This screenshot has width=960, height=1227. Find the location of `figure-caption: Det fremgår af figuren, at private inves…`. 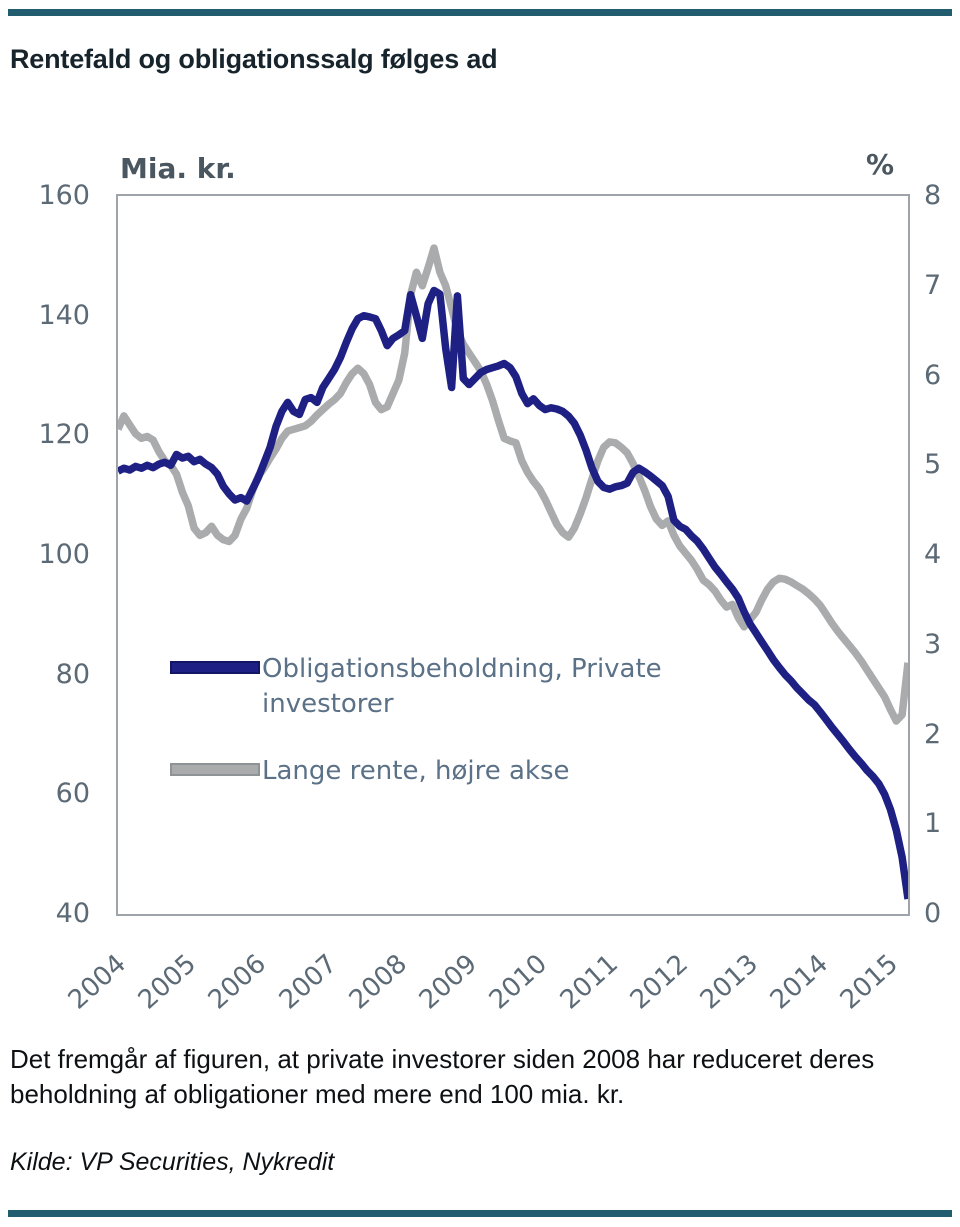

figure-caption: Det fremgår af figuren, at private inves… is located at coordinates (442, 1076).